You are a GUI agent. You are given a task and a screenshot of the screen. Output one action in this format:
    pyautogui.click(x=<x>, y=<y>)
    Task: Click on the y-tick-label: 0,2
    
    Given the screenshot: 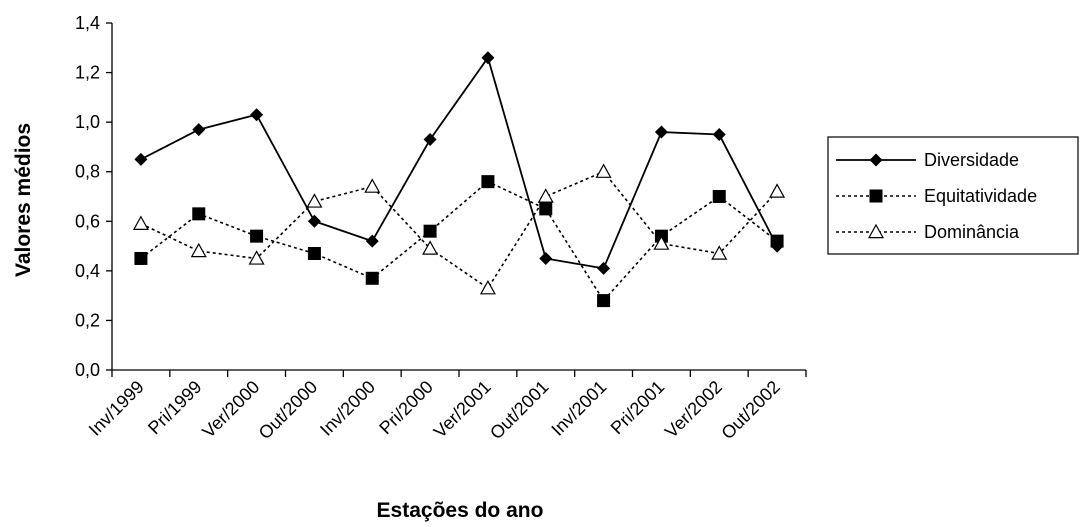 What is the action you would take?
    pyautogui.click(x=87, y=320)
    